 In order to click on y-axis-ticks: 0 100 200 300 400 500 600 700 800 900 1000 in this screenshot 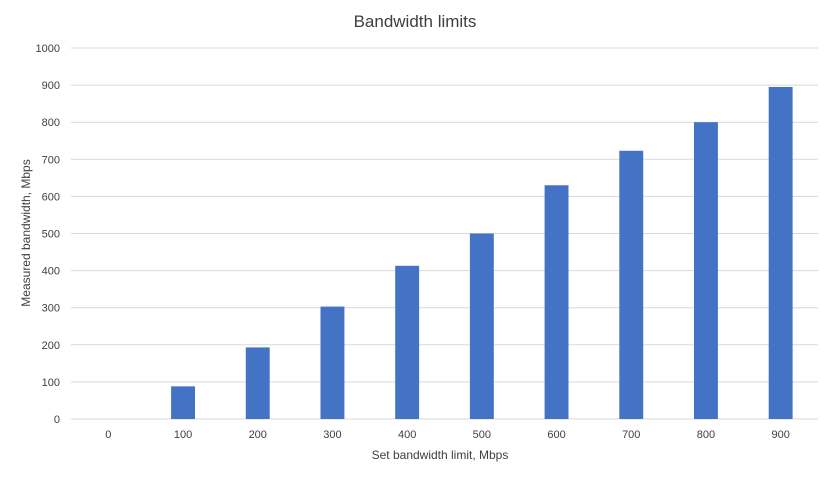, I will do `click(48, 234)`.